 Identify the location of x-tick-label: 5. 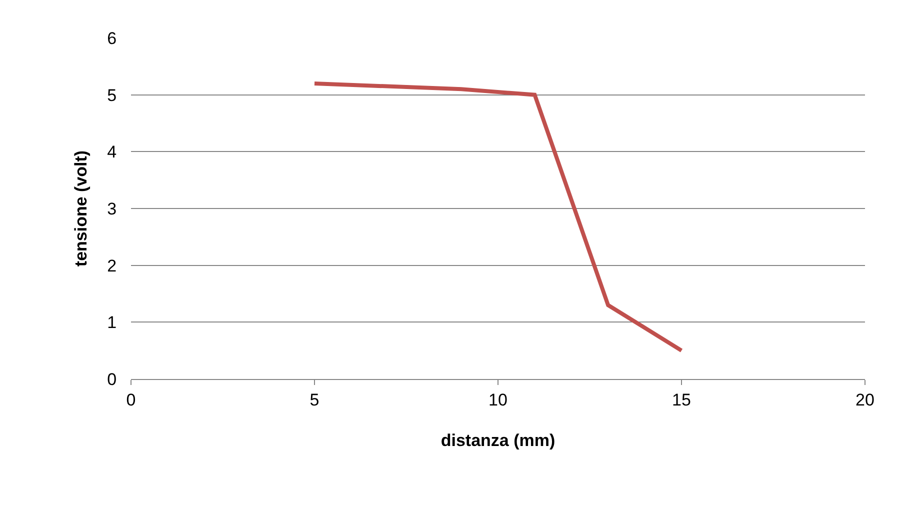
(315, 400).